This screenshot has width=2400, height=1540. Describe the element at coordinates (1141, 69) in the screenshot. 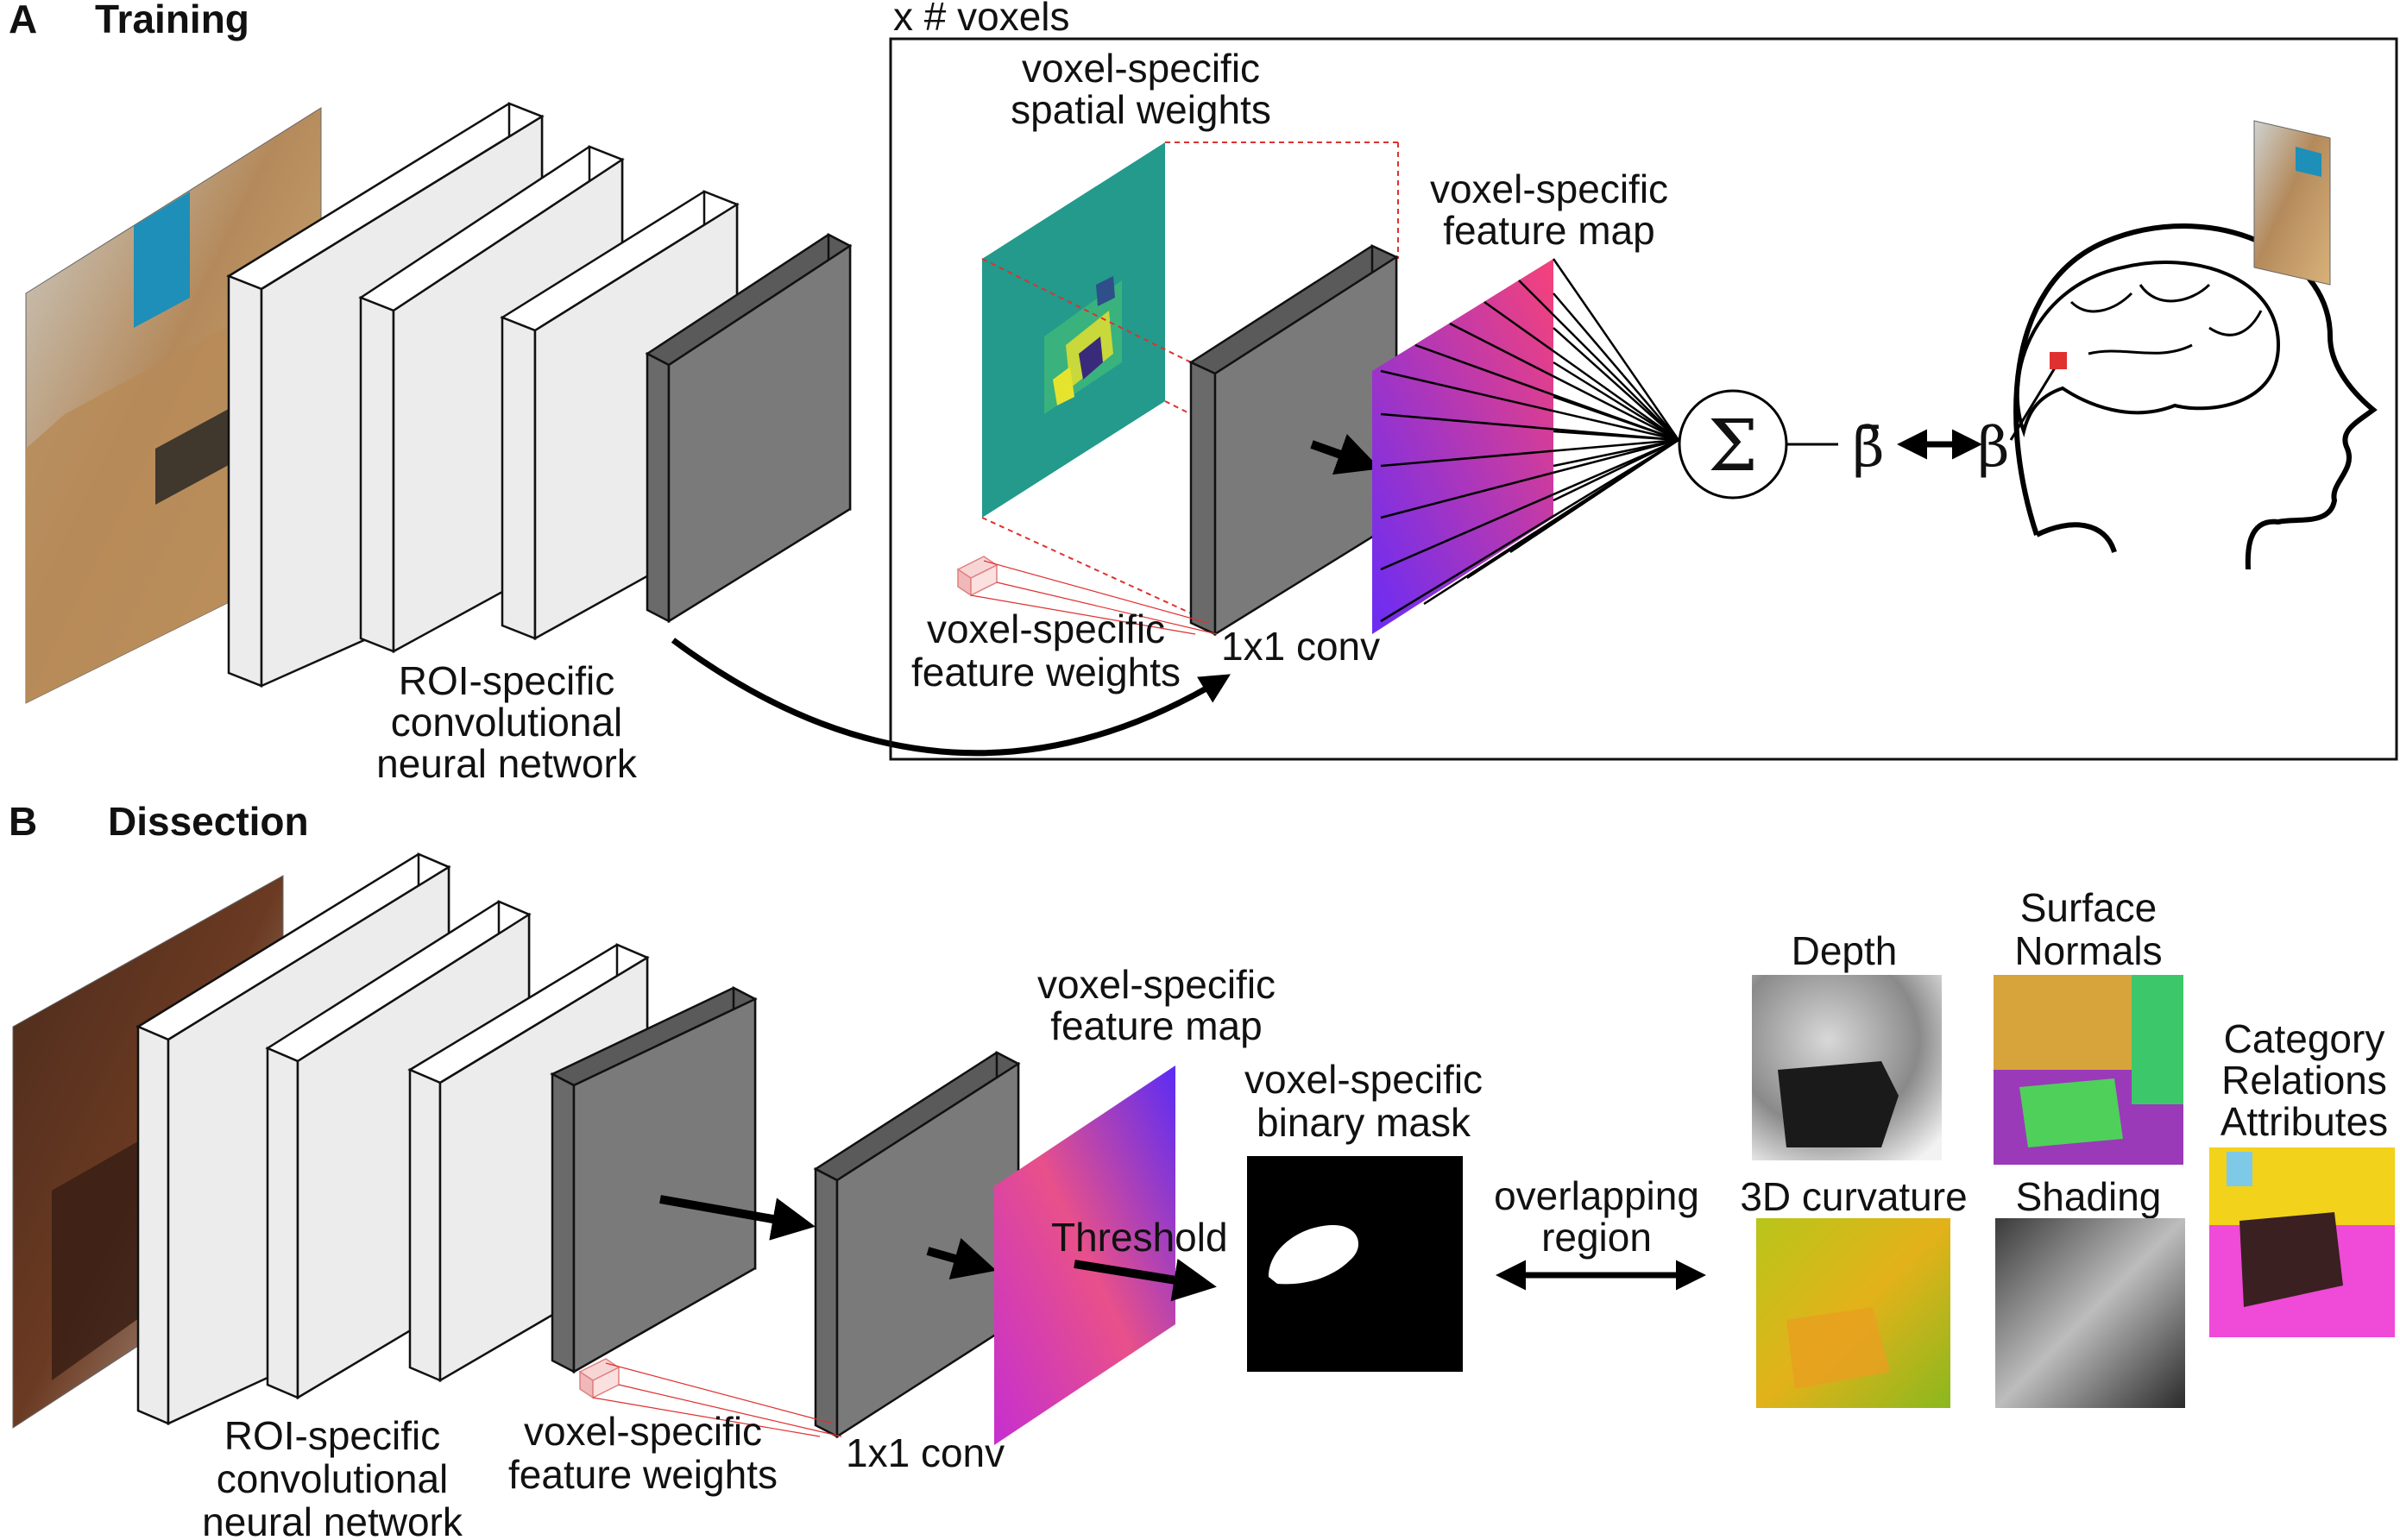

I see `spatial-weights-label-line1: voxel-specific` at that location.